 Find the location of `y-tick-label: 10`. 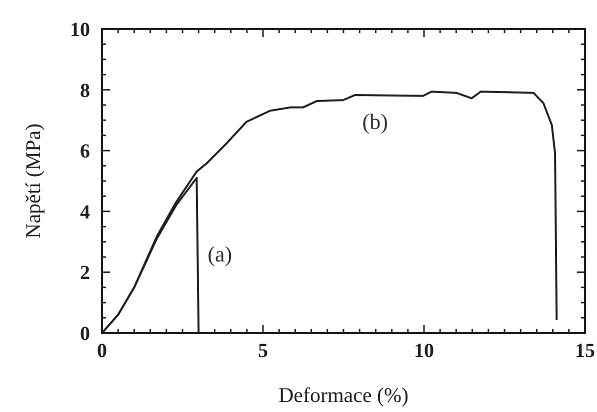

y-tick-label: 10 is located at coordinates (80, 30).